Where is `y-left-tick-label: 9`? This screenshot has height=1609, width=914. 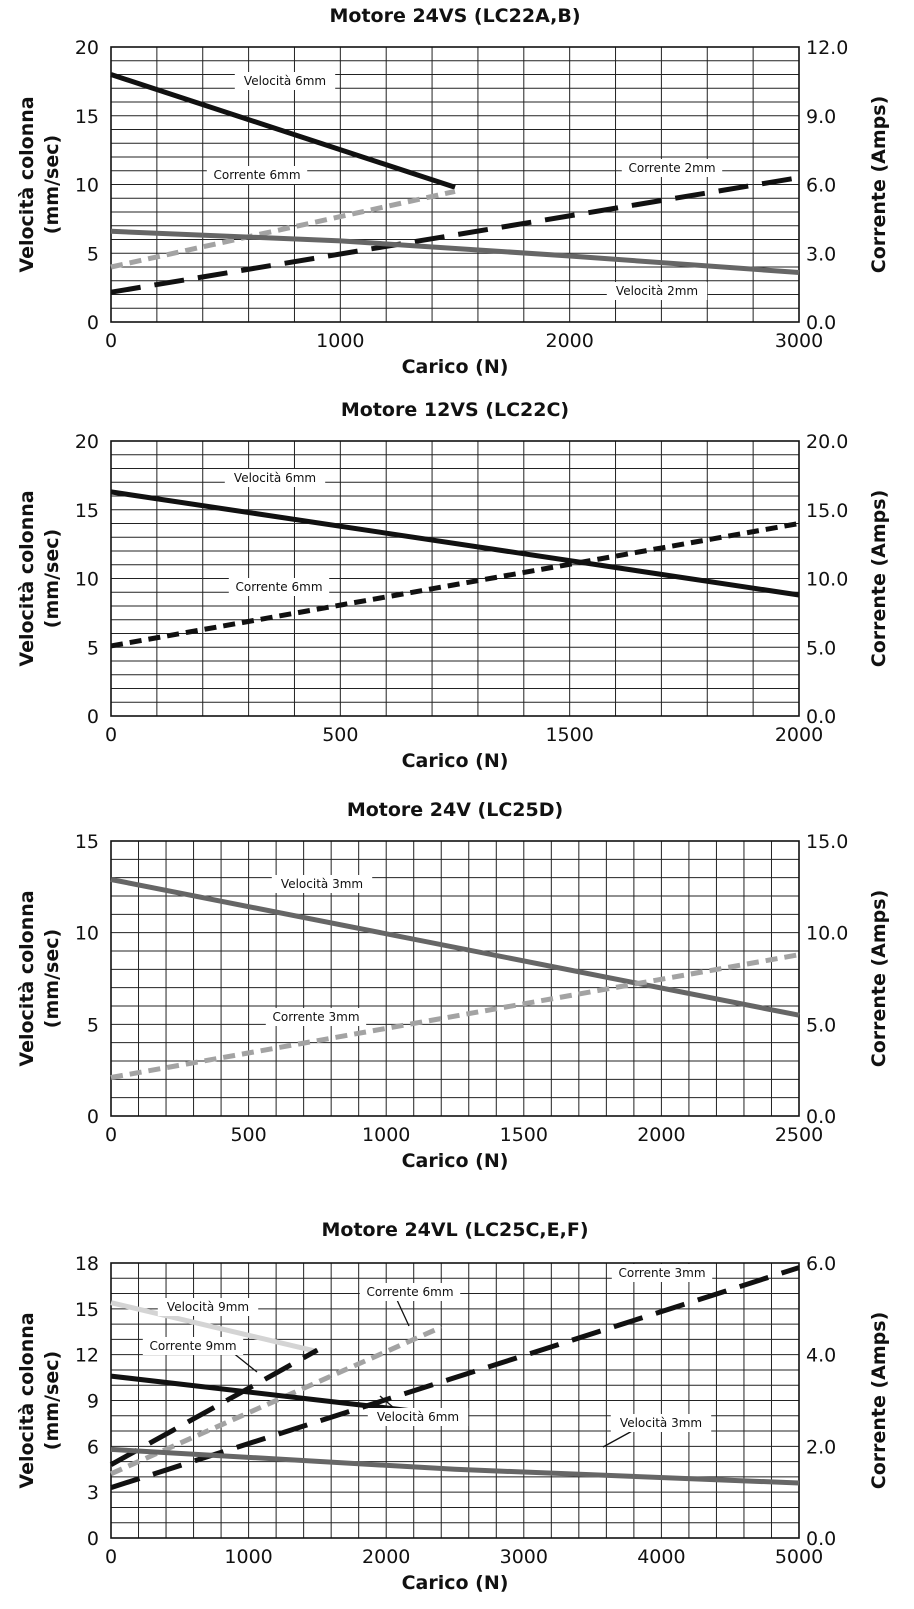
y-left-tick-label: 9 is located at coordinates (93, 1402).